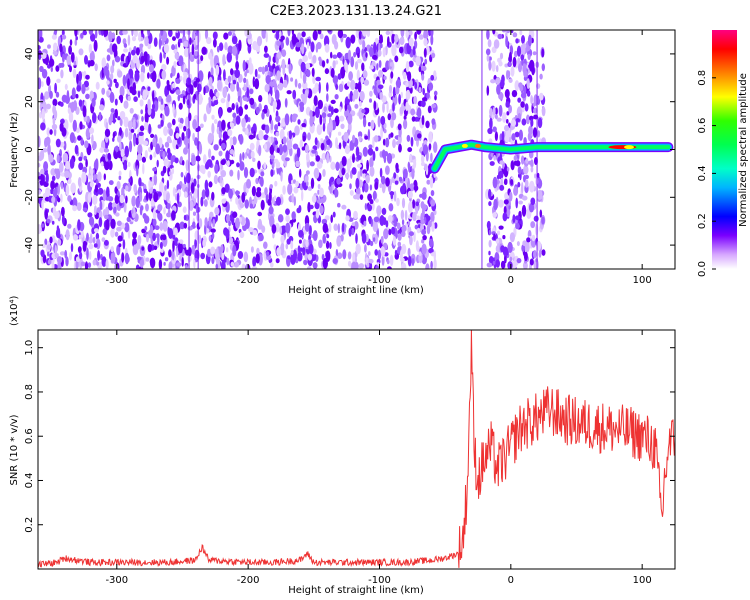 The image size is (750, 600). Describe the element at coordinates (29, 197) in the screenshot. I see `y-tick-label: -20` at that location.